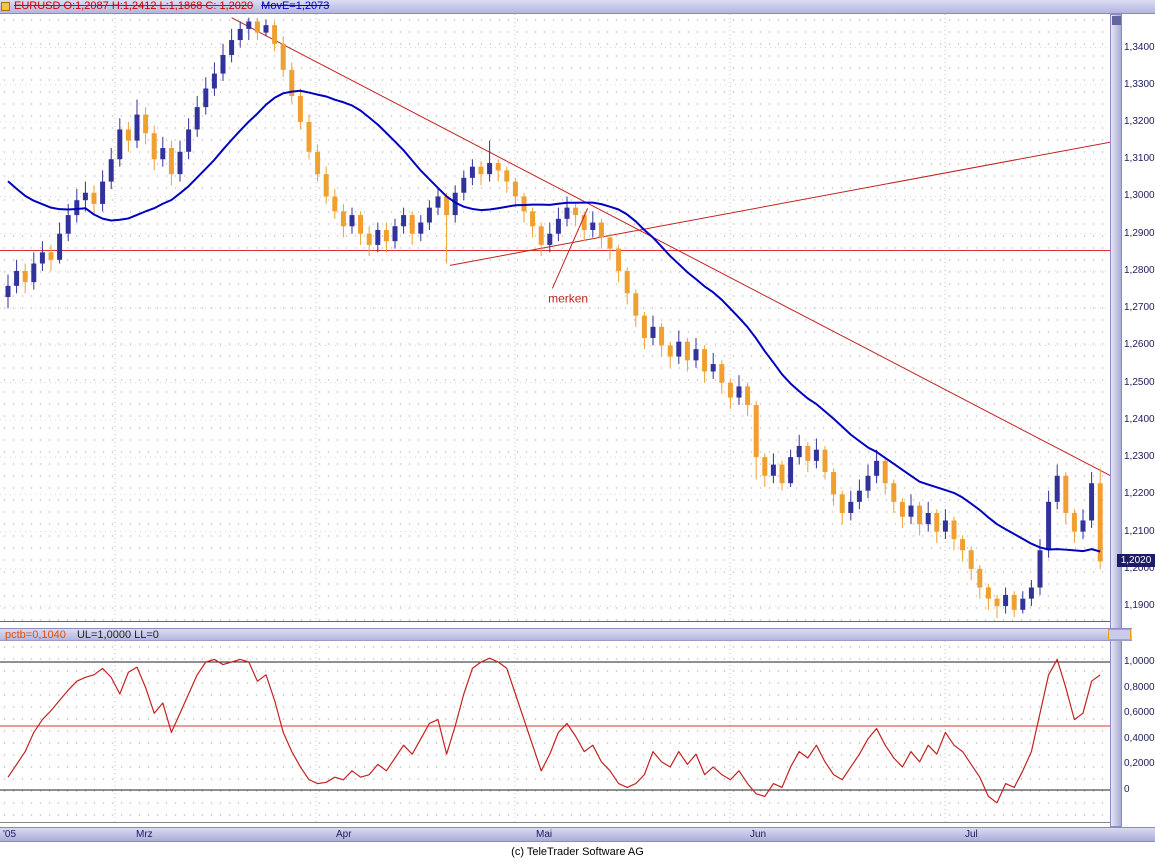 Image resolution: width=1155 pixels, height=862 pixels. Describe the element at coordinates (1127, 789) in the screenshot. I see `indicator-tick-label: 0` at that location.